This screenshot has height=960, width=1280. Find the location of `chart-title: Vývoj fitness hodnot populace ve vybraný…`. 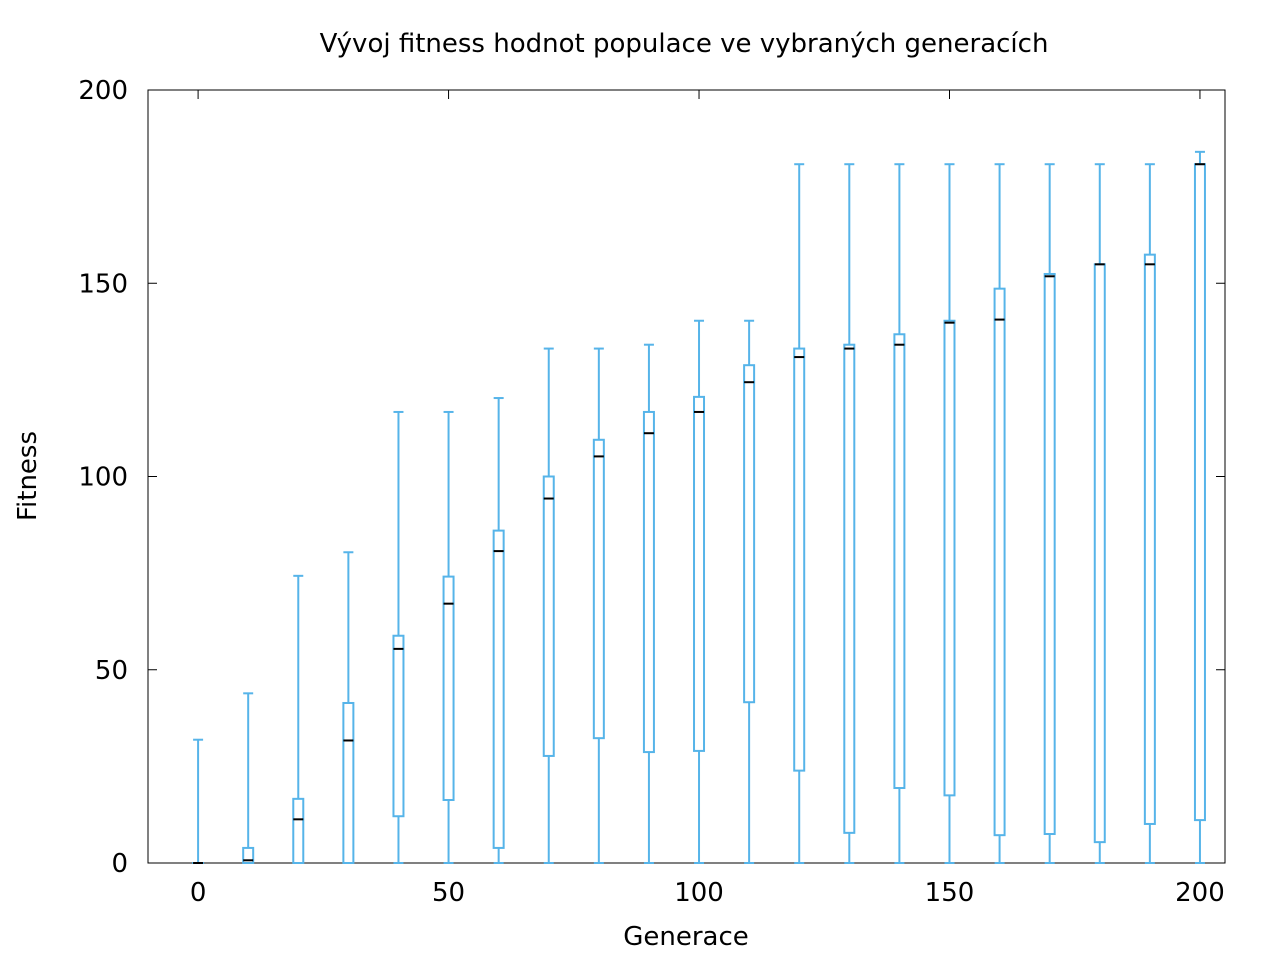

chart-title: Vývoj fitness hodnot populace ve vybraný… is located at coordinates (684, 44).